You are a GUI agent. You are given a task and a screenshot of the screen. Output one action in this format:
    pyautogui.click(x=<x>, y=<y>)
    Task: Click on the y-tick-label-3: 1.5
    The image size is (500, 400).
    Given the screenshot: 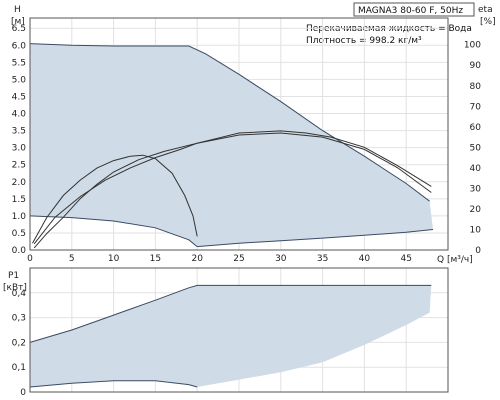 What is the action you would take?
    pyautogui.click(x=19, y=200)
    